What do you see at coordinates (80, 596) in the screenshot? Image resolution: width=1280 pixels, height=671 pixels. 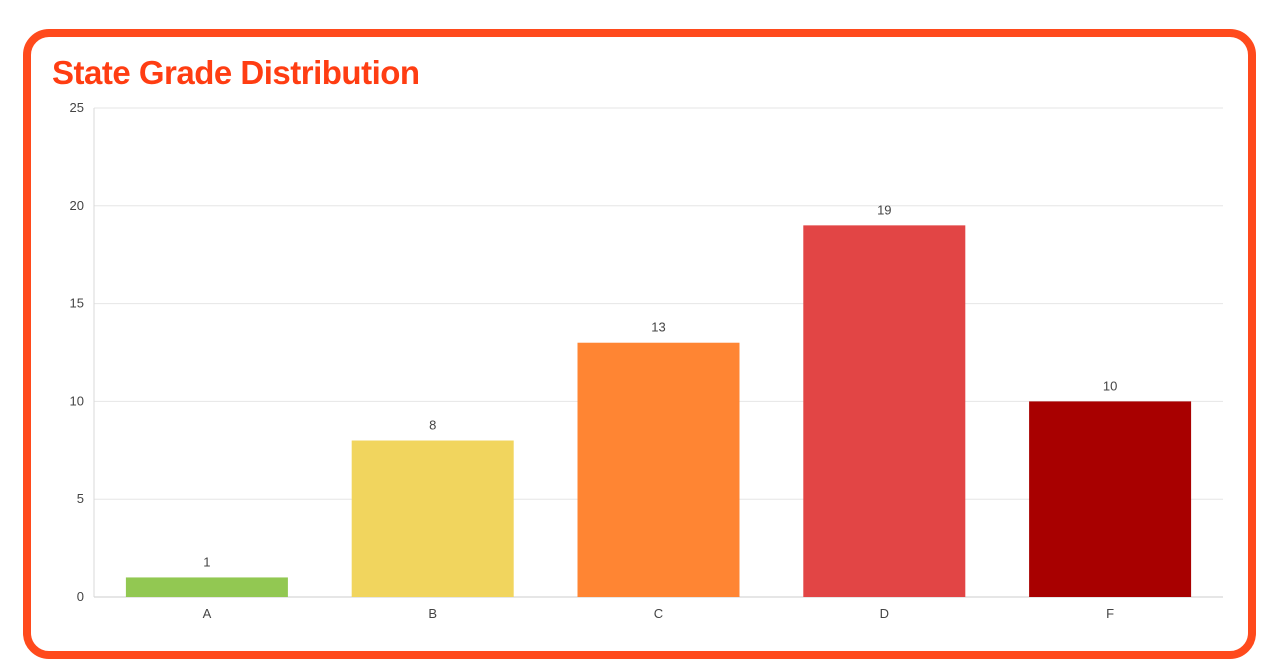 I see `y-tick-label-0: 0` at bounding box center [80, 596].